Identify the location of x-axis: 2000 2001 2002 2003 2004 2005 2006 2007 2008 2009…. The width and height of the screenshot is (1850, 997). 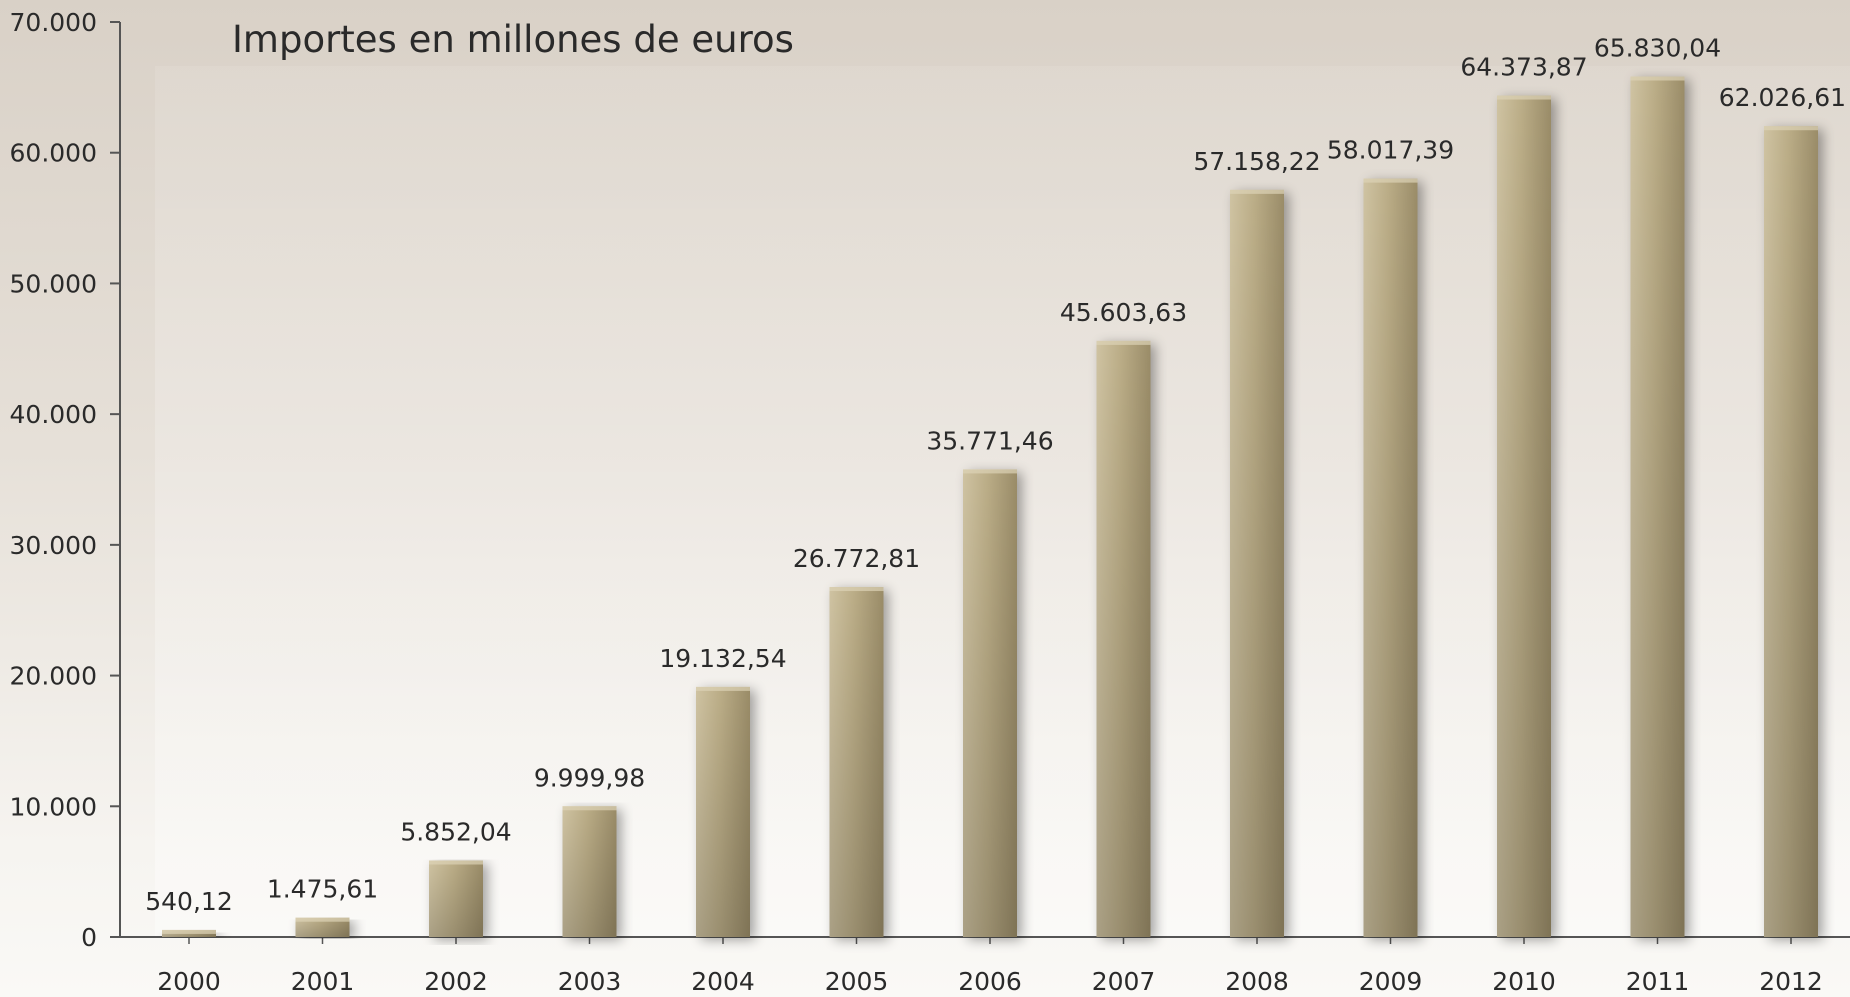
(985, 966).